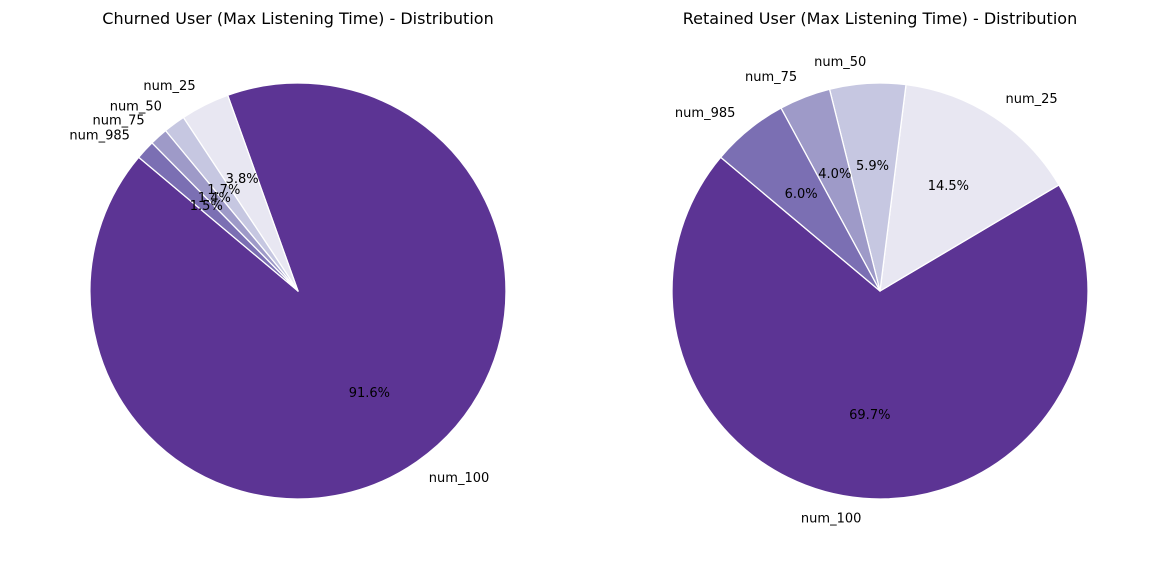 The width and height of the screenshot is (1175, 562). I want to click on retained-percent-num_100: 69.7%, so click(869, 415).